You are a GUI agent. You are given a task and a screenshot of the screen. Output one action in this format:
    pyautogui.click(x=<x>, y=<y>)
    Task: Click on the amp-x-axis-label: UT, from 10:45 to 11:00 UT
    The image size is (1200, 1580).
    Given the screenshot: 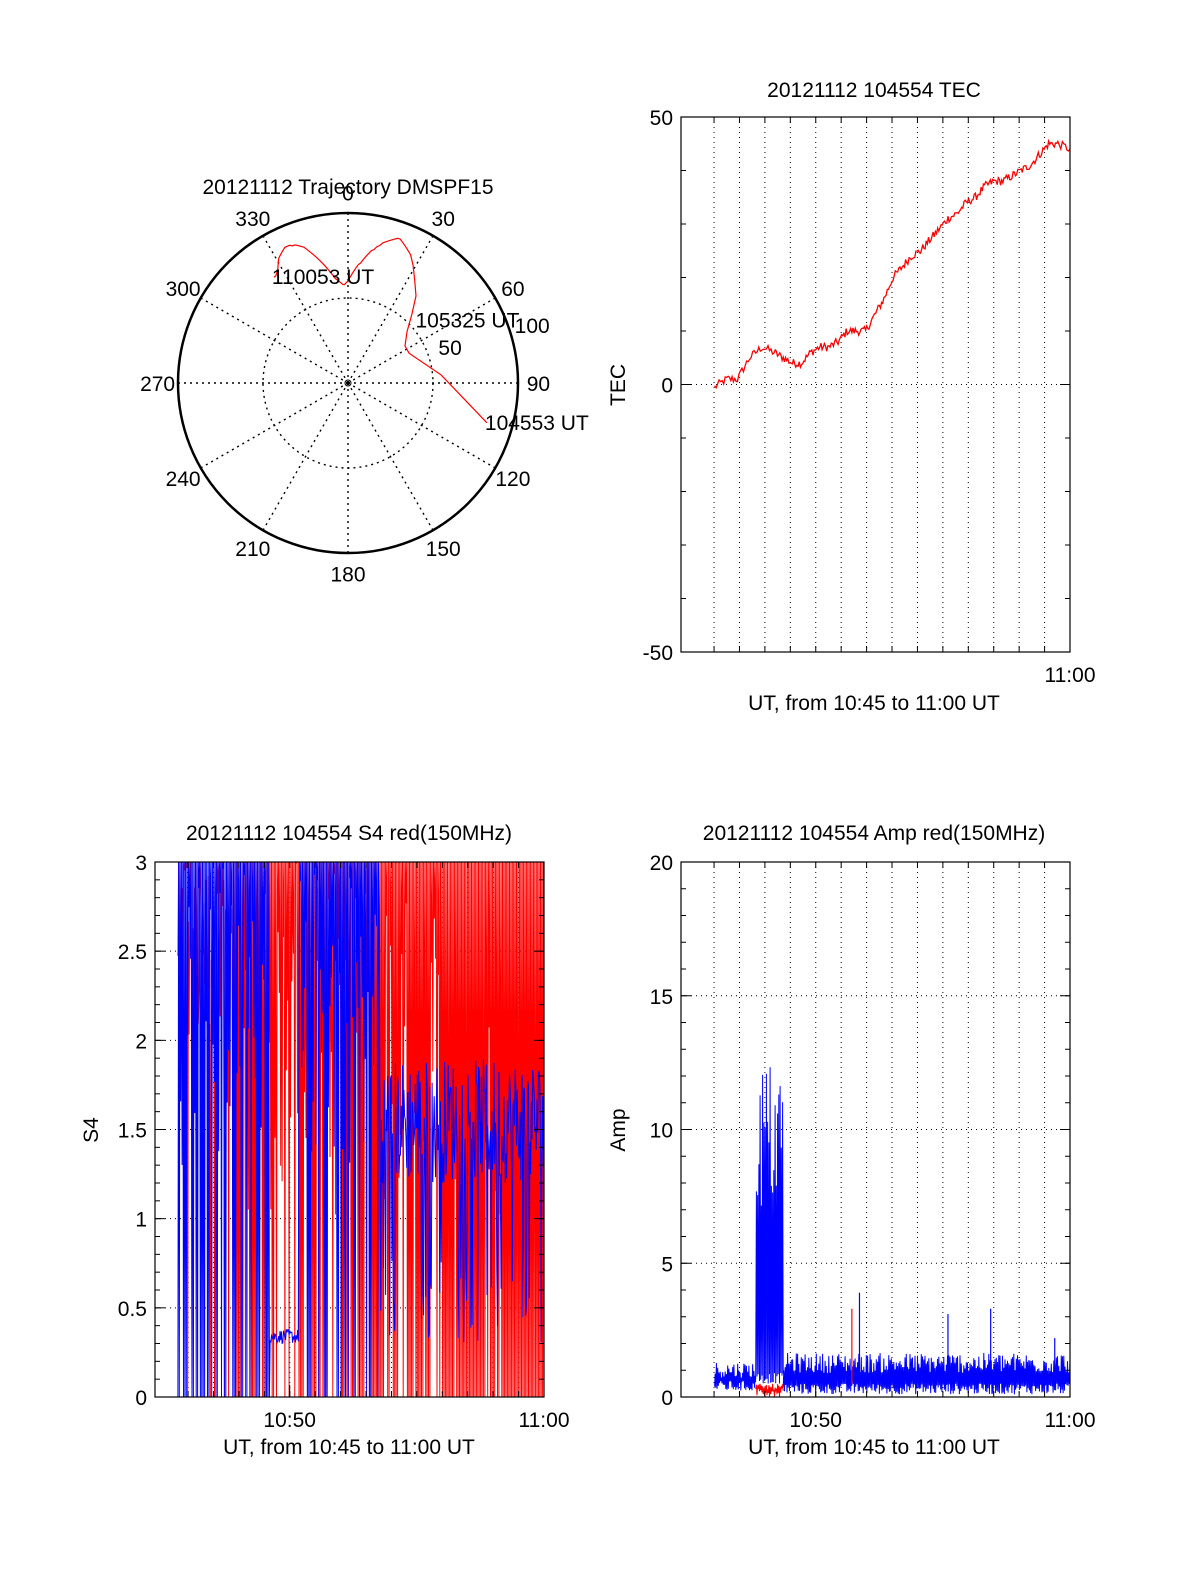 What is the action you would take?
    pyautogui.click(x=874, y=1447)
    